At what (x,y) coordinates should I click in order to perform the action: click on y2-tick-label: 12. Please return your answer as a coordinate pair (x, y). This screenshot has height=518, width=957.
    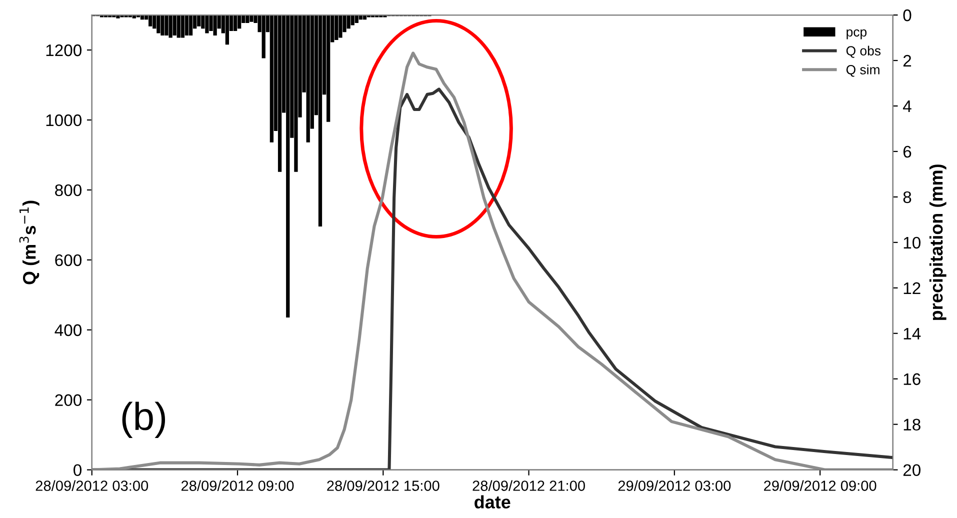
    Looking at the image, I should click on (912, 288).